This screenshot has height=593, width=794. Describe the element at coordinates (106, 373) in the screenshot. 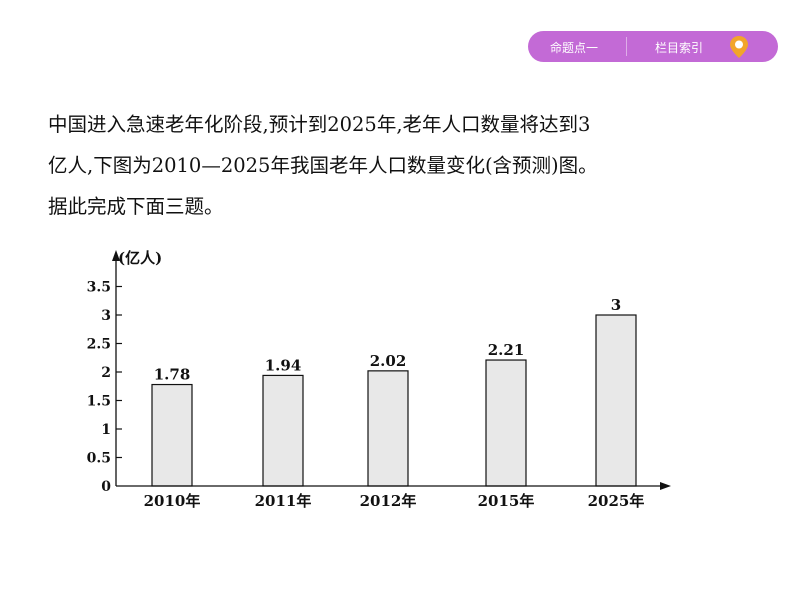

I see `y-tick-label: 2` at that location.